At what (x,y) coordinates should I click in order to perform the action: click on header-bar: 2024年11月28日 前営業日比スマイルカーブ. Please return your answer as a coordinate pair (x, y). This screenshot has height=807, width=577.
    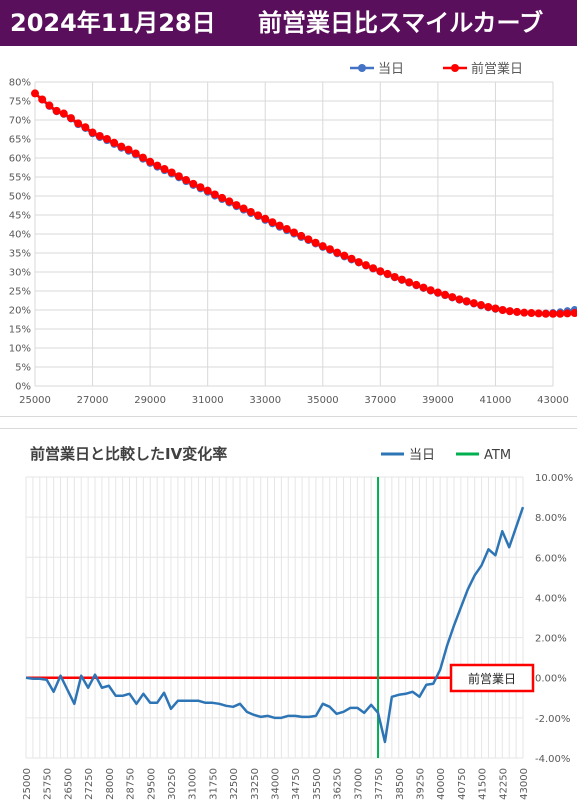
    Looking at the image, I should click on (288, 23).